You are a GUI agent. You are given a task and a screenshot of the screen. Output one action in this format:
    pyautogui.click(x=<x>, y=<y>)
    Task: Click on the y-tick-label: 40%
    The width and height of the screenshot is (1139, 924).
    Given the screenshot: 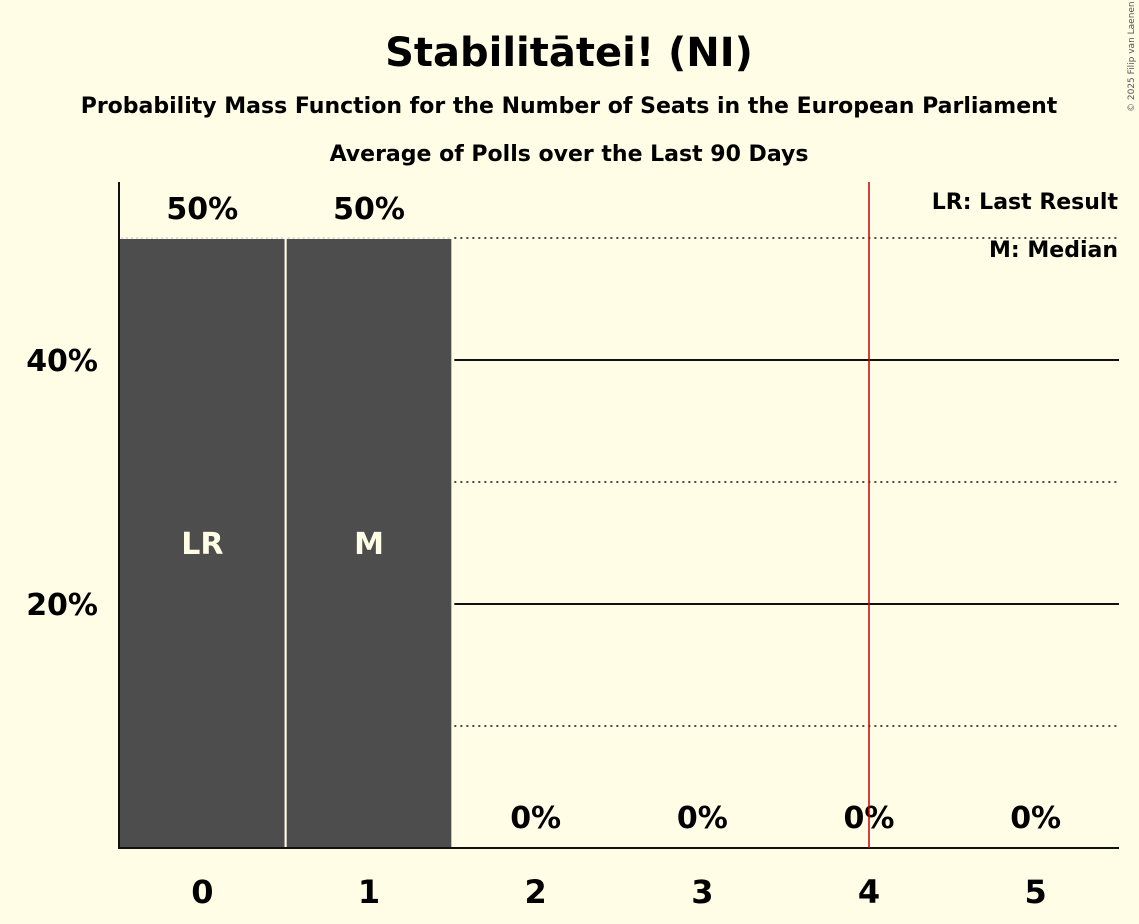 What is the action you would take?
    pyautogui.click(x=62, y=361)
    